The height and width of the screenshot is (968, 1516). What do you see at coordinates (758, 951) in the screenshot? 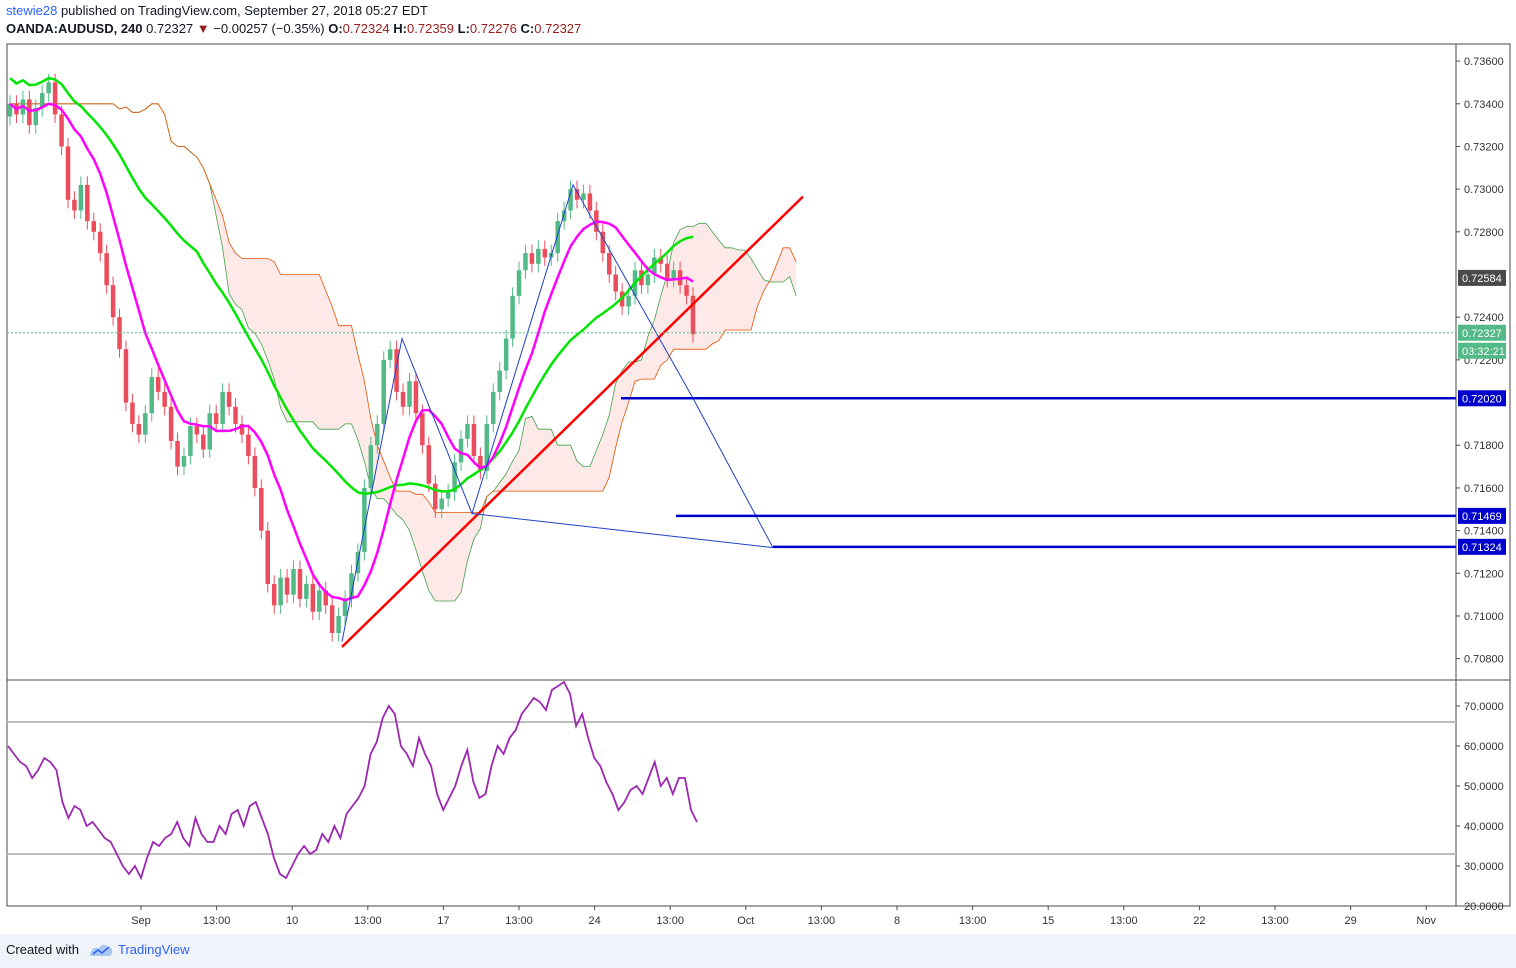
I see `footer-bar: Created with TradingView` at bounding box center [758, 951].